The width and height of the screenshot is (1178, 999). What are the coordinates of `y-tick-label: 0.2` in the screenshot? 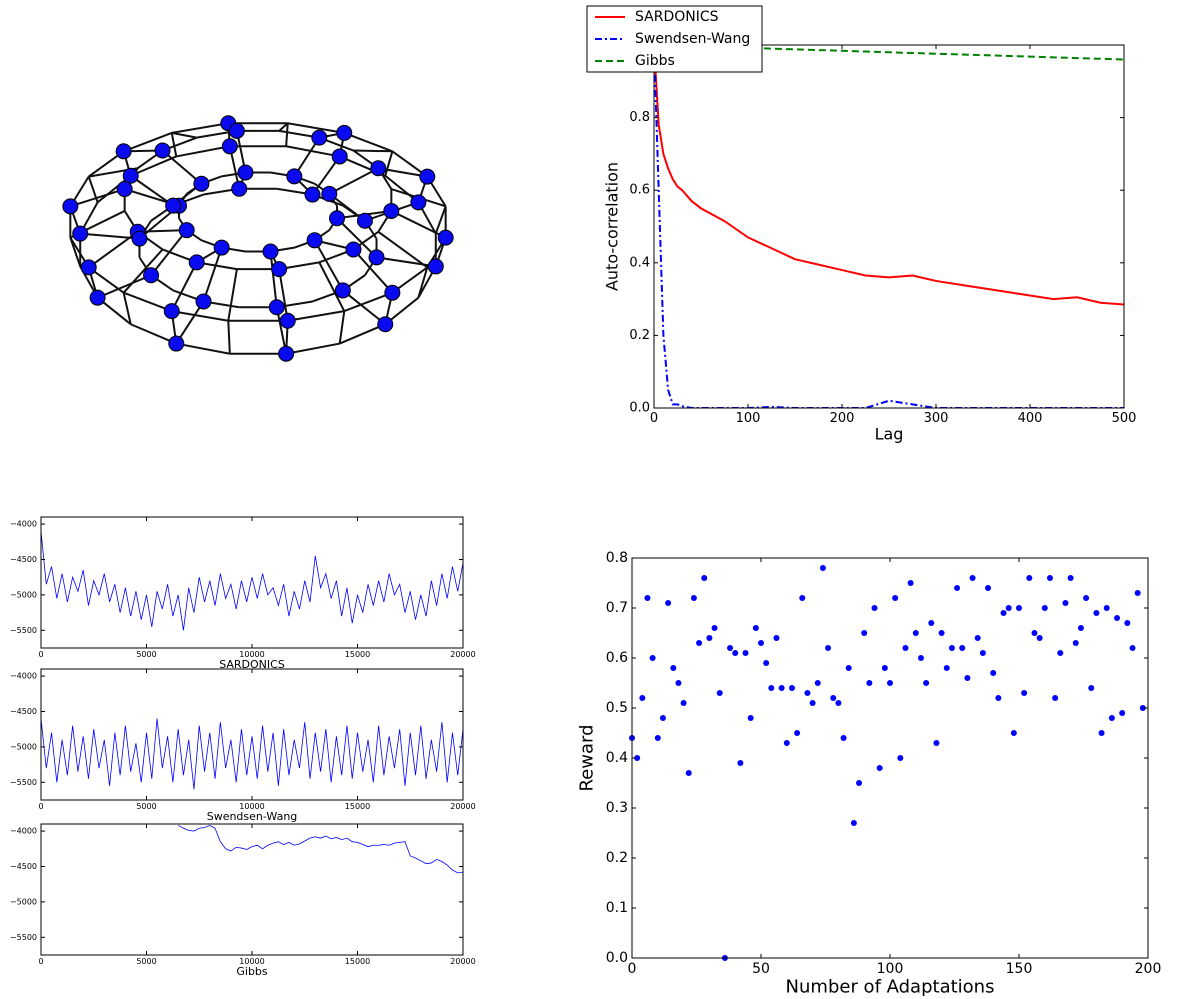 It's located at (617, 858).